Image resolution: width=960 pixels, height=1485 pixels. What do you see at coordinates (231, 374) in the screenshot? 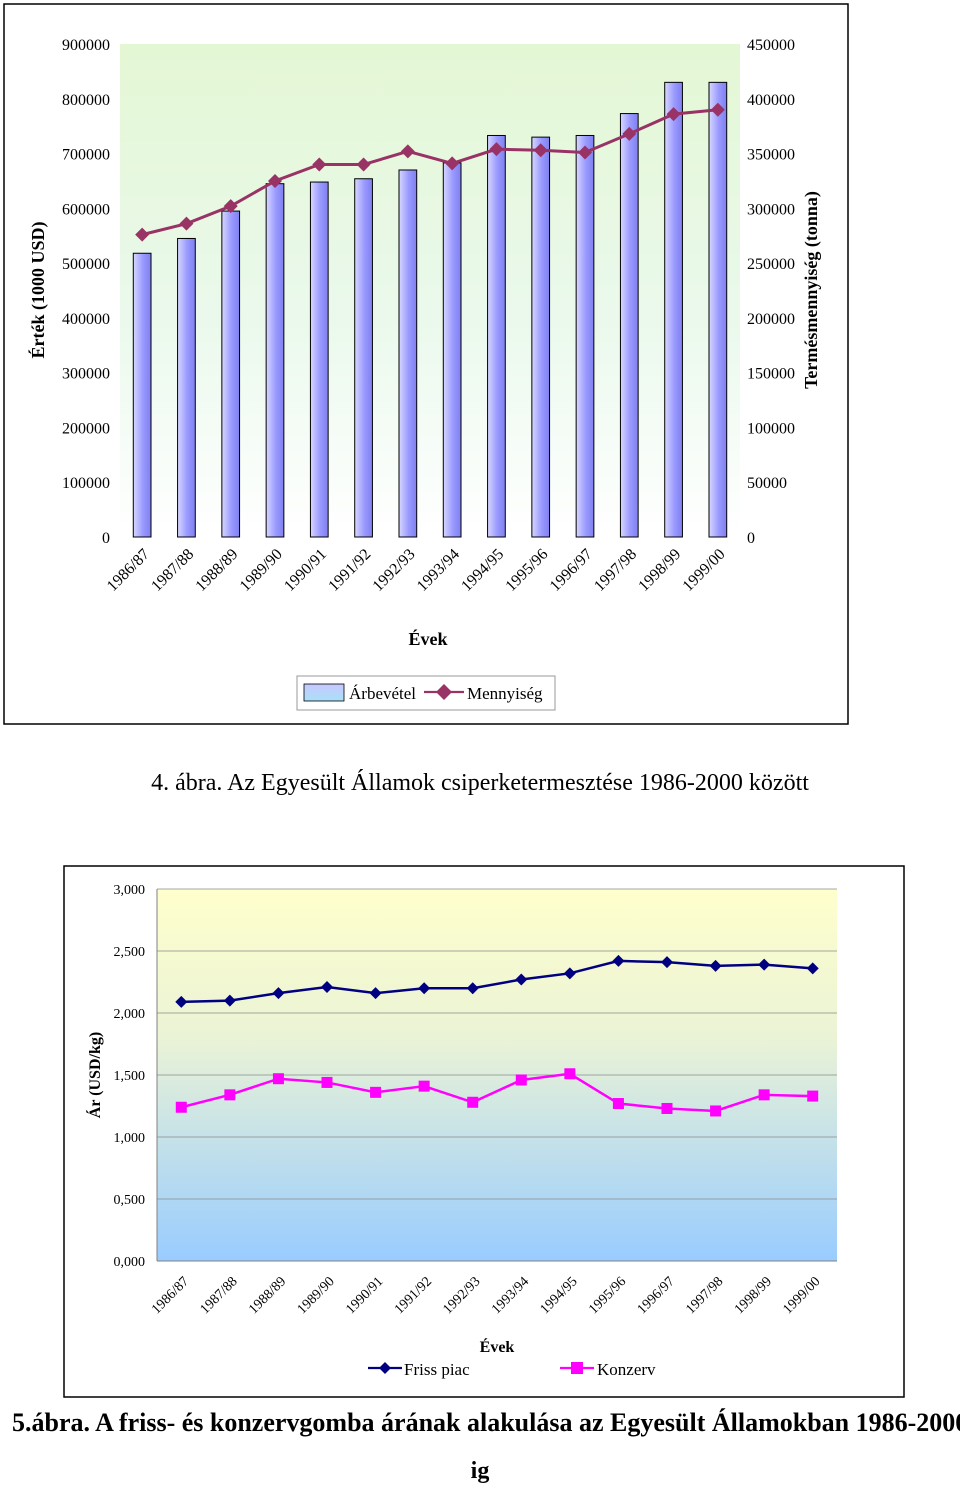
I see `bar-arbevetel-1988/89` at bounding box center [231, 374].